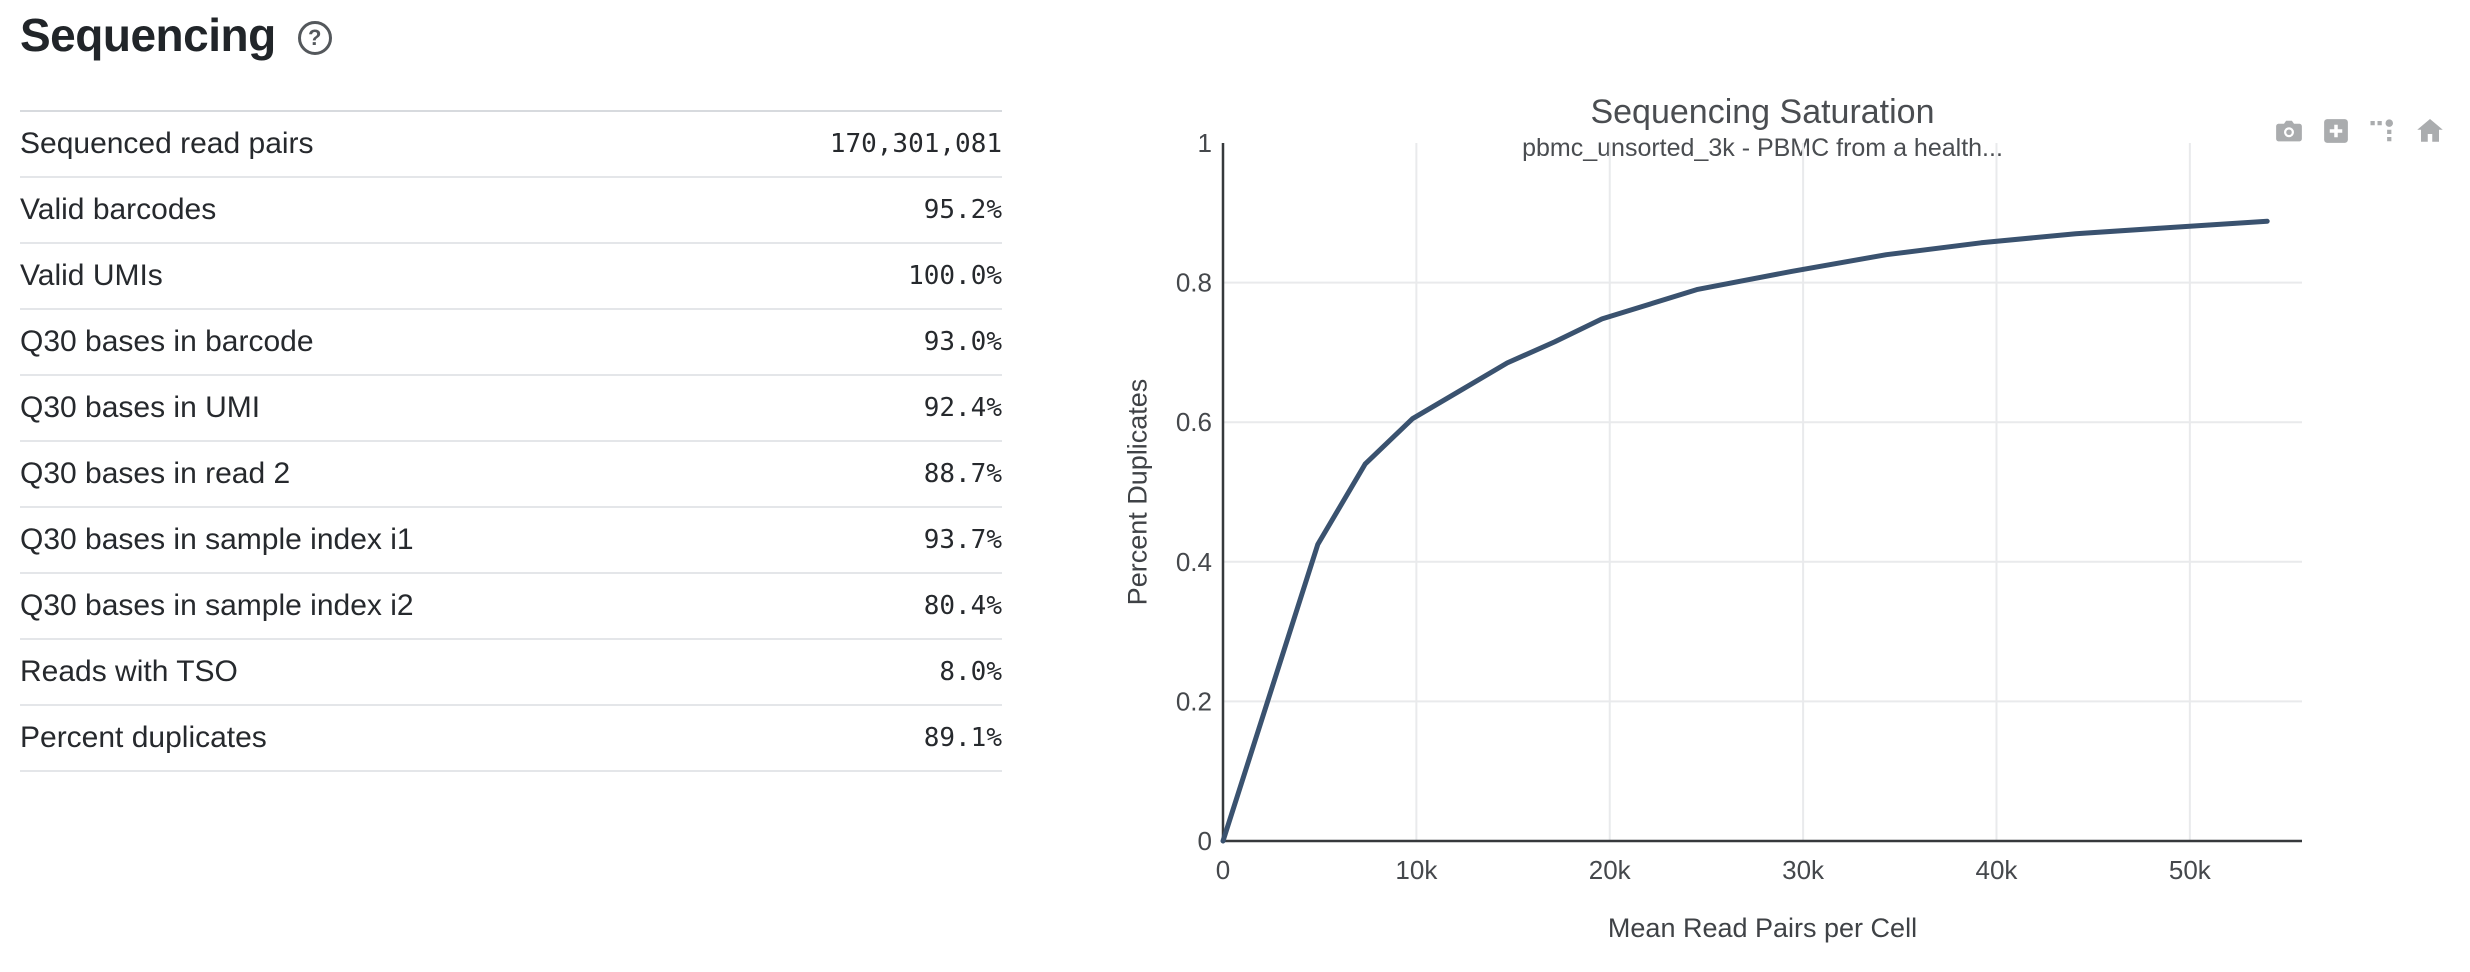 This screenshot has height=972, width=2470. Describe the element at coordinates (511, 739) in the screenshot. I see `table-row: Percent duplicates 89.1%` at that location.